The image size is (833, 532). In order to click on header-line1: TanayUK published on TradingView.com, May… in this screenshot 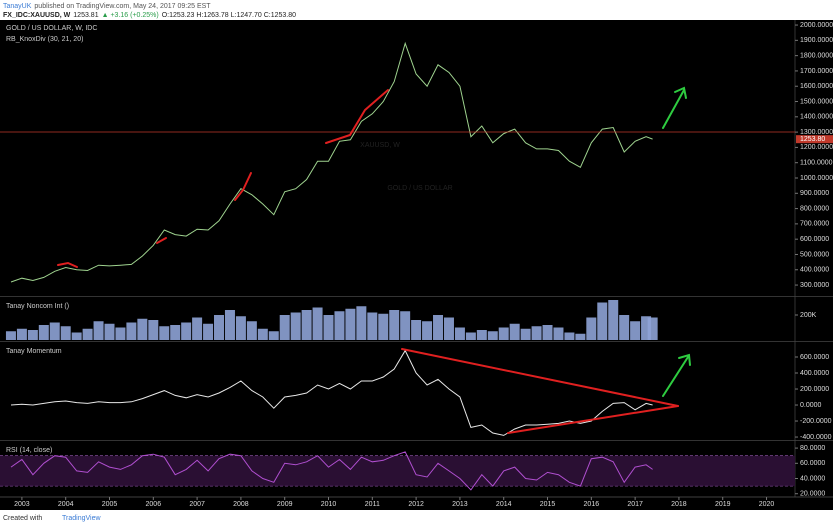, I will do `click(107, 6)`.